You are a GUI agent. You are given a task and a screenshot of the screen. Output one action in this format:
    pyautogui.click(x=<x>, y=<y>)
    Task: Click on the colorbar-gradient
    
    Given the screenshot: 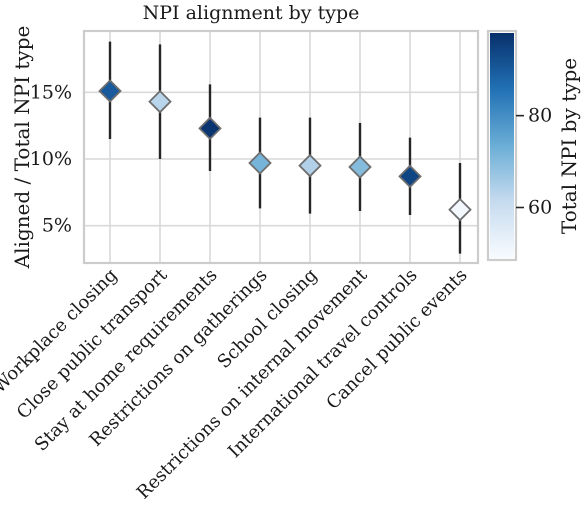 What is the action you would take?
    pyautogui.click(x=502, y=145)
    